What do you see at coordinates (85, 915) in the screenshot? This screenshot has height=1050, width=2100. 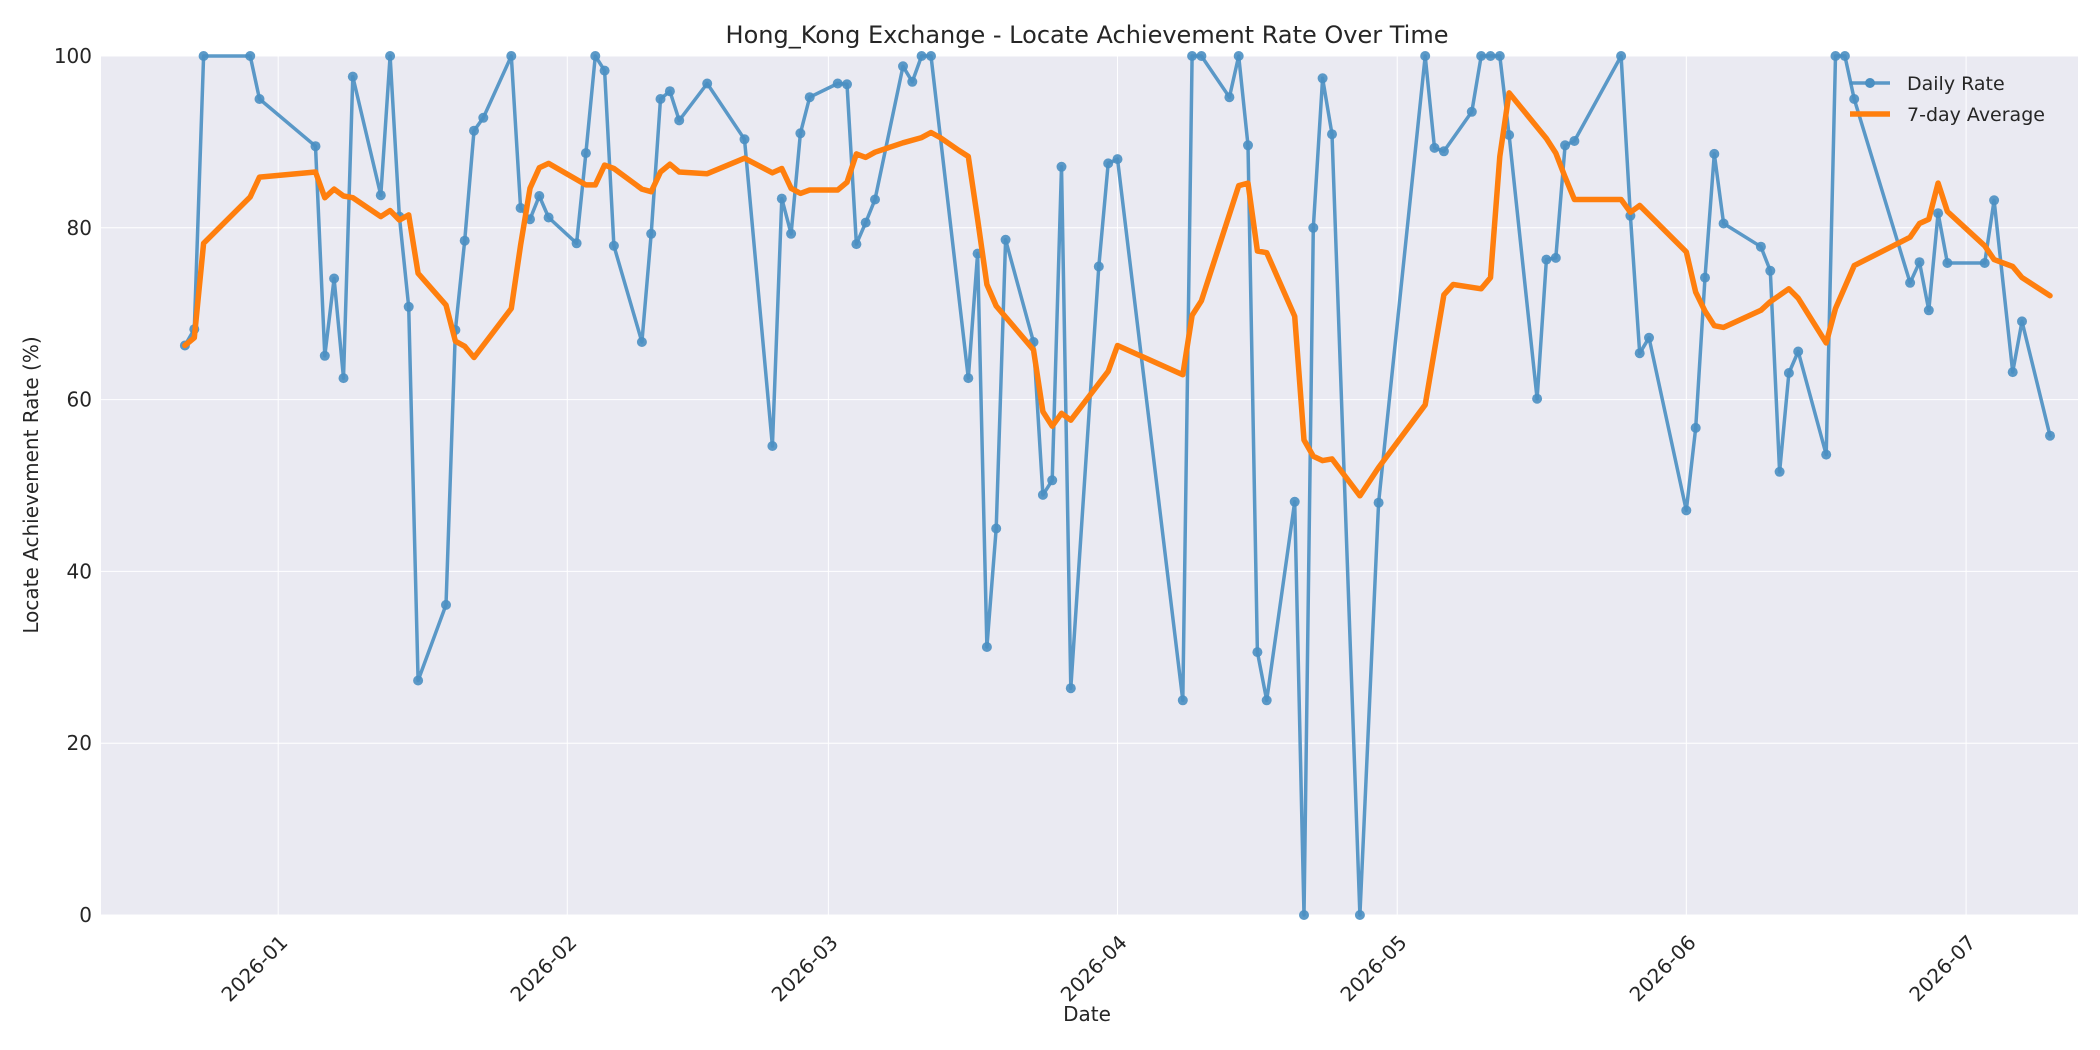 I see `y-tick-label-0: 0` at bounding box center [85, 915].